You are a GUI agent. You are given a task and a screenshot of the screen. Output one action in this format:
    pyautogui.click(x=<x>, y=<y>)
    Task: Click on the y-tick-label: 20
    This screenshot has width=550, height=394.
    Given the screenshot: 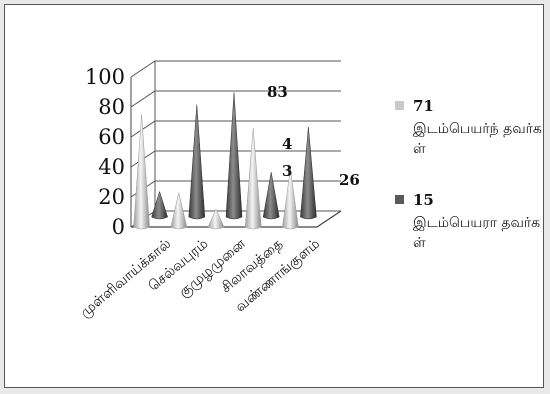 What is the action you would take?
    pyautogui.click(x=111, y=197)
    